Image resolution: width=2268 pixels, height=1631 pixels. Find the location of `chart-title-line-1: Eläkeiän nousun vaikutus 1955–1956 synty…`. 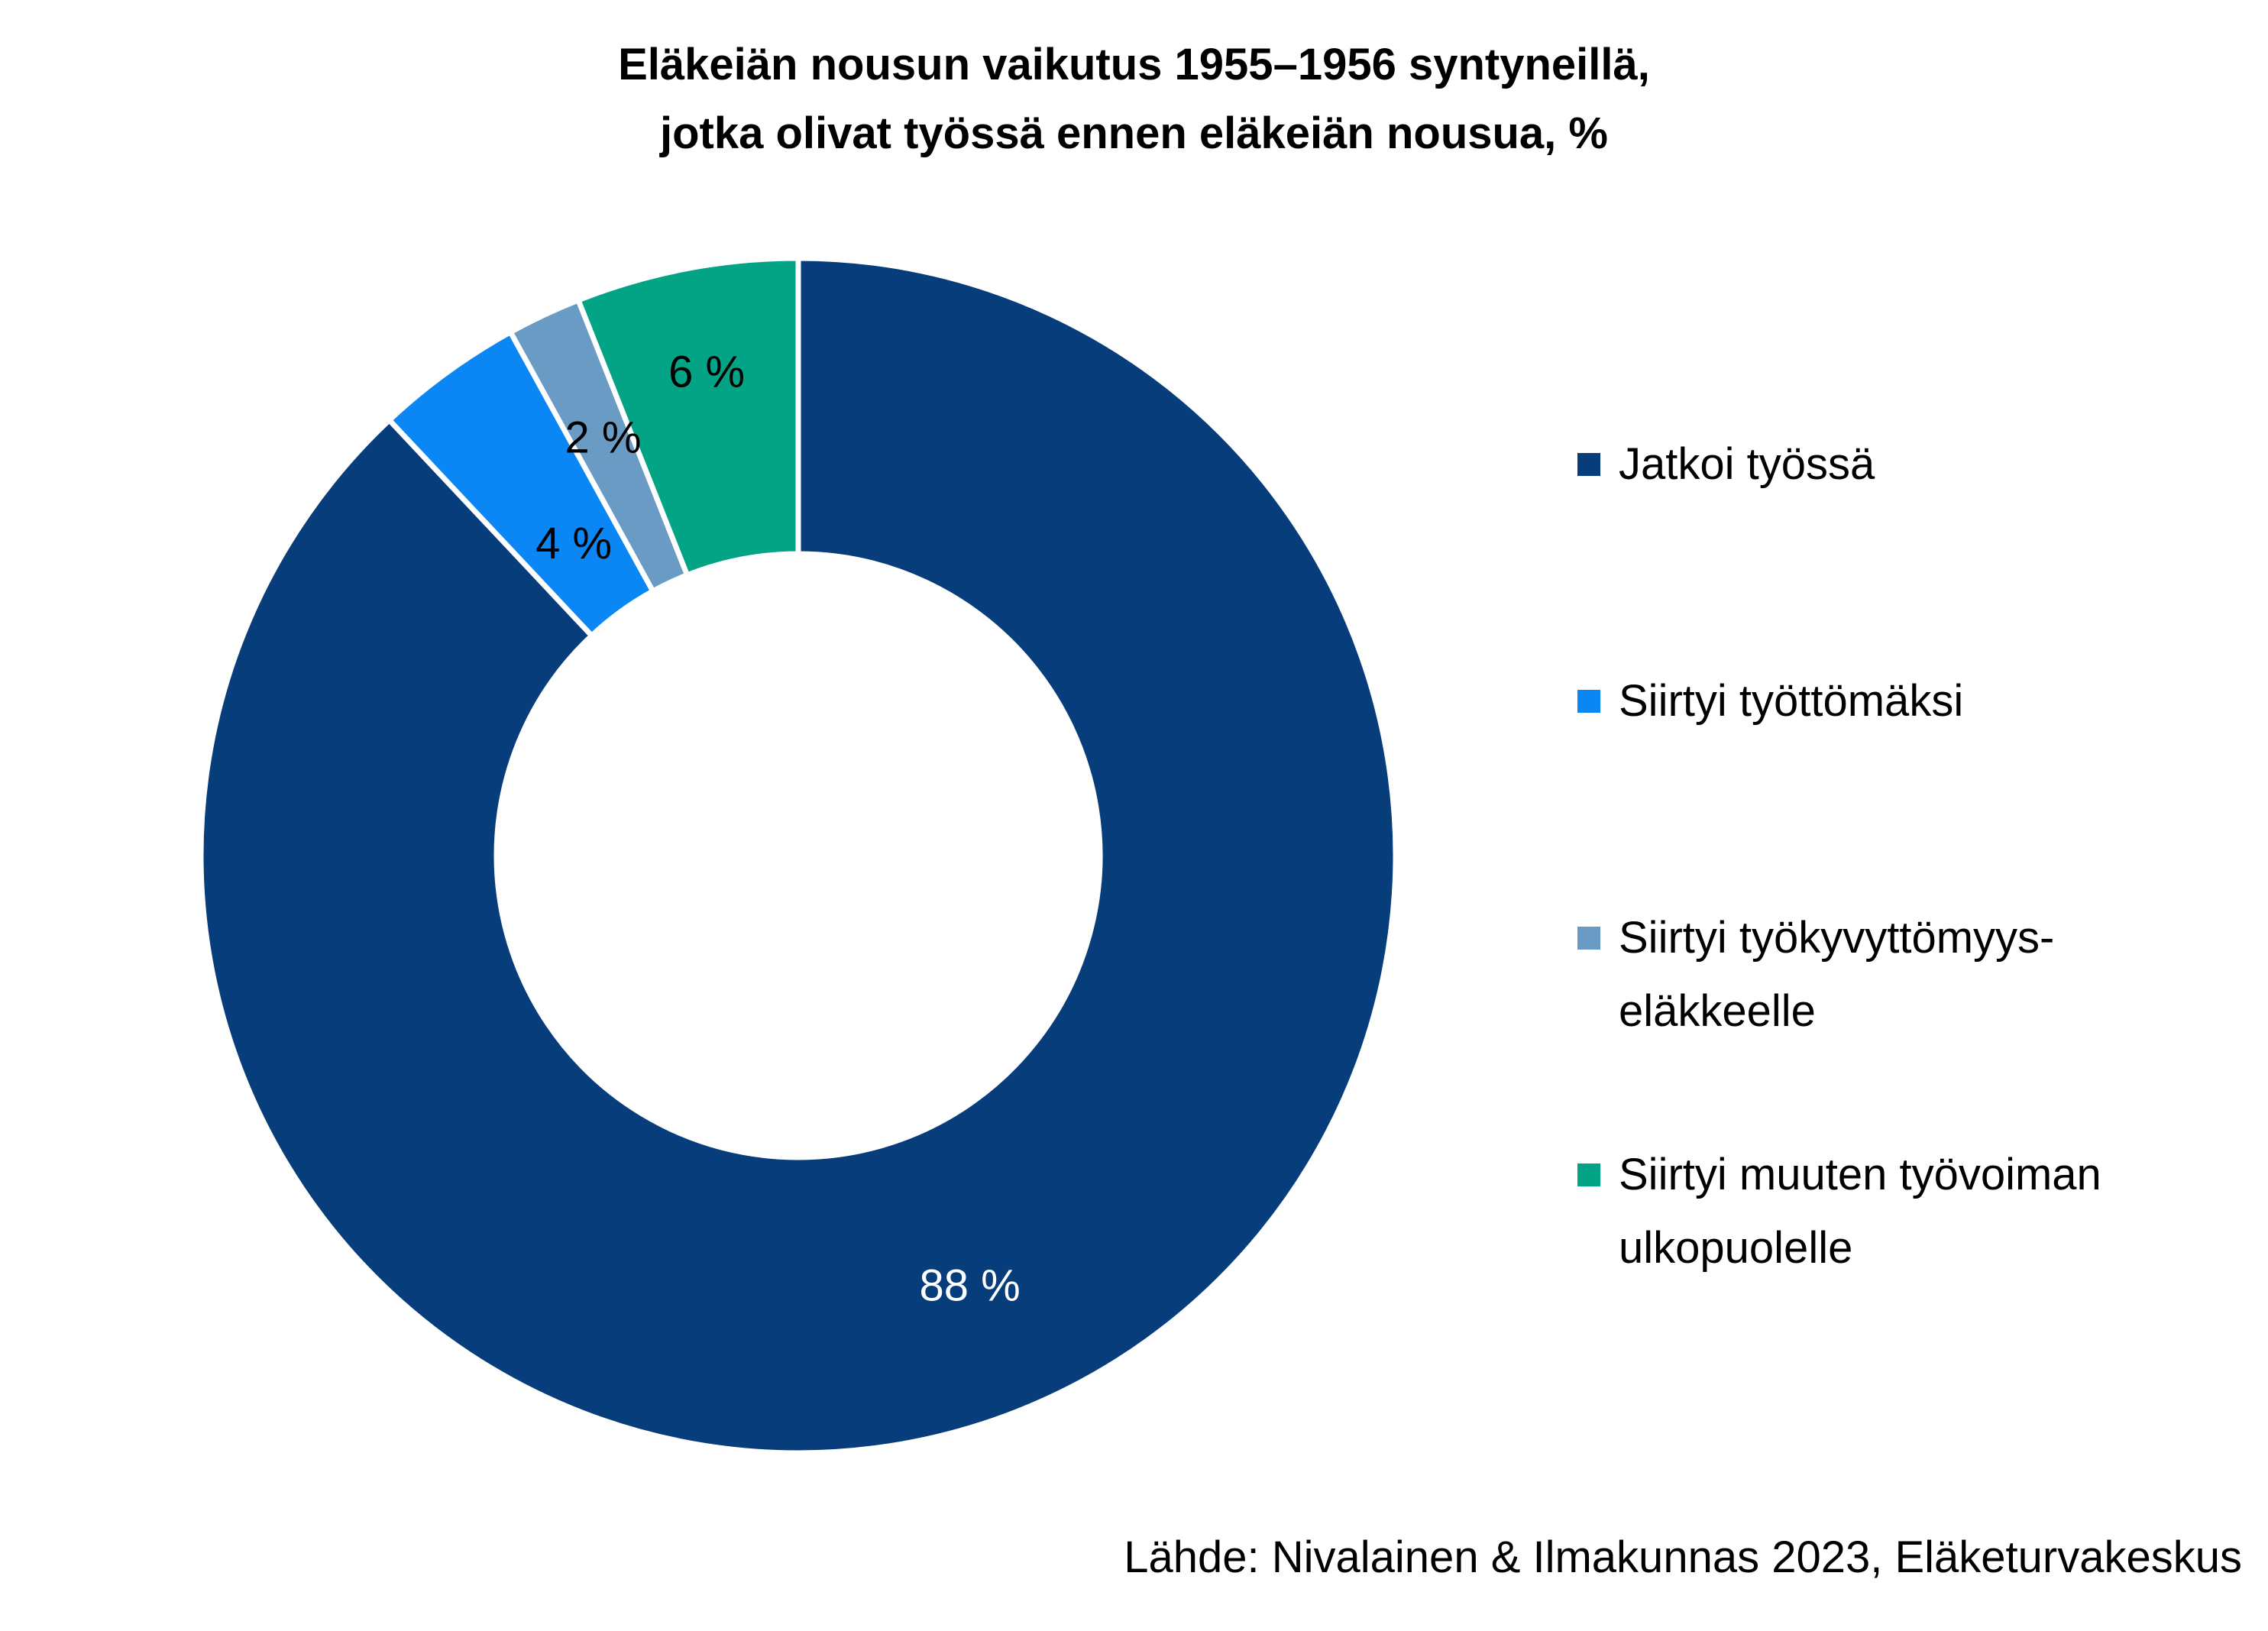

chart-title-line-1: Eläkeiän nousun vaikutus 1955–1956 synty… is located at coordinates (1134, 64).